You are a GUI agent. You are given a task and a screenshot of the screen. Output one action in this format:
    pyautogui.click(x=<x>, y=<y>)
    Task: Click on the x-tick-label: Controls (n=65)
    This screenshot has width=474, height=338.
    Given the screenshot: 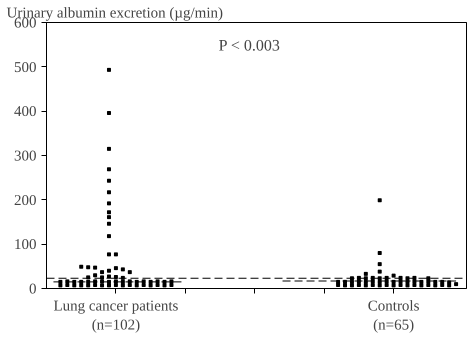 What is the action you would take?
    pyautogui.click(x=394, y=316)
    